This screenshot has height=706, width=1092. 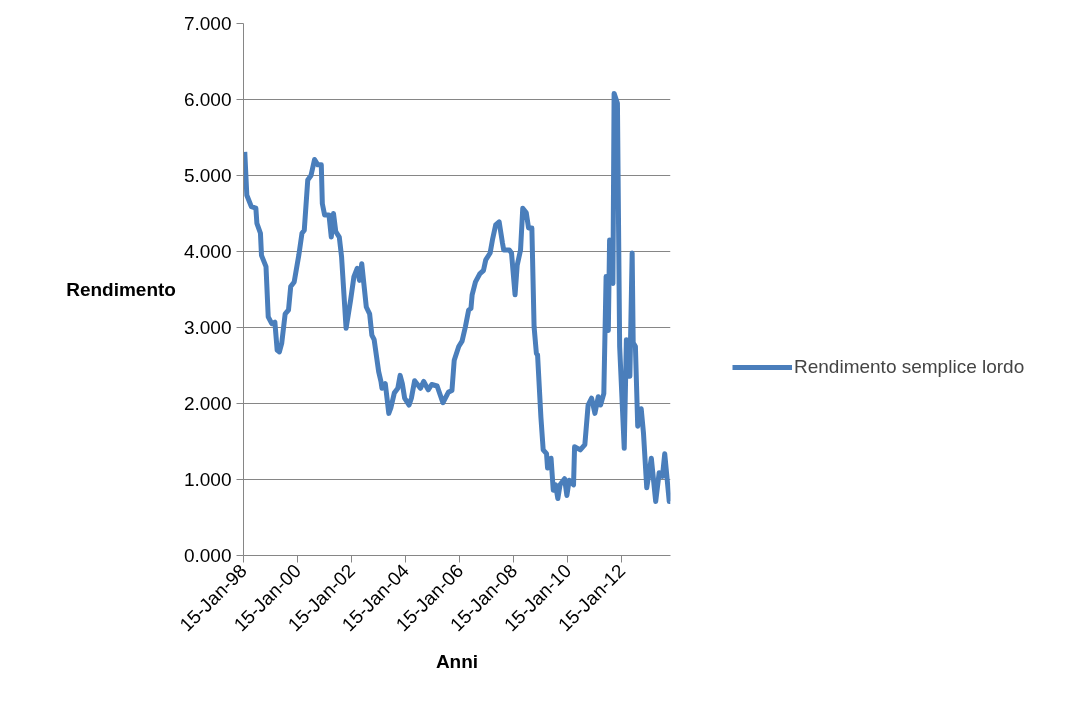 What do you see at coordinates (207, 555) in the screenshot?
I see `y-tick-label: 0.000` at bounding box center [207, 555].